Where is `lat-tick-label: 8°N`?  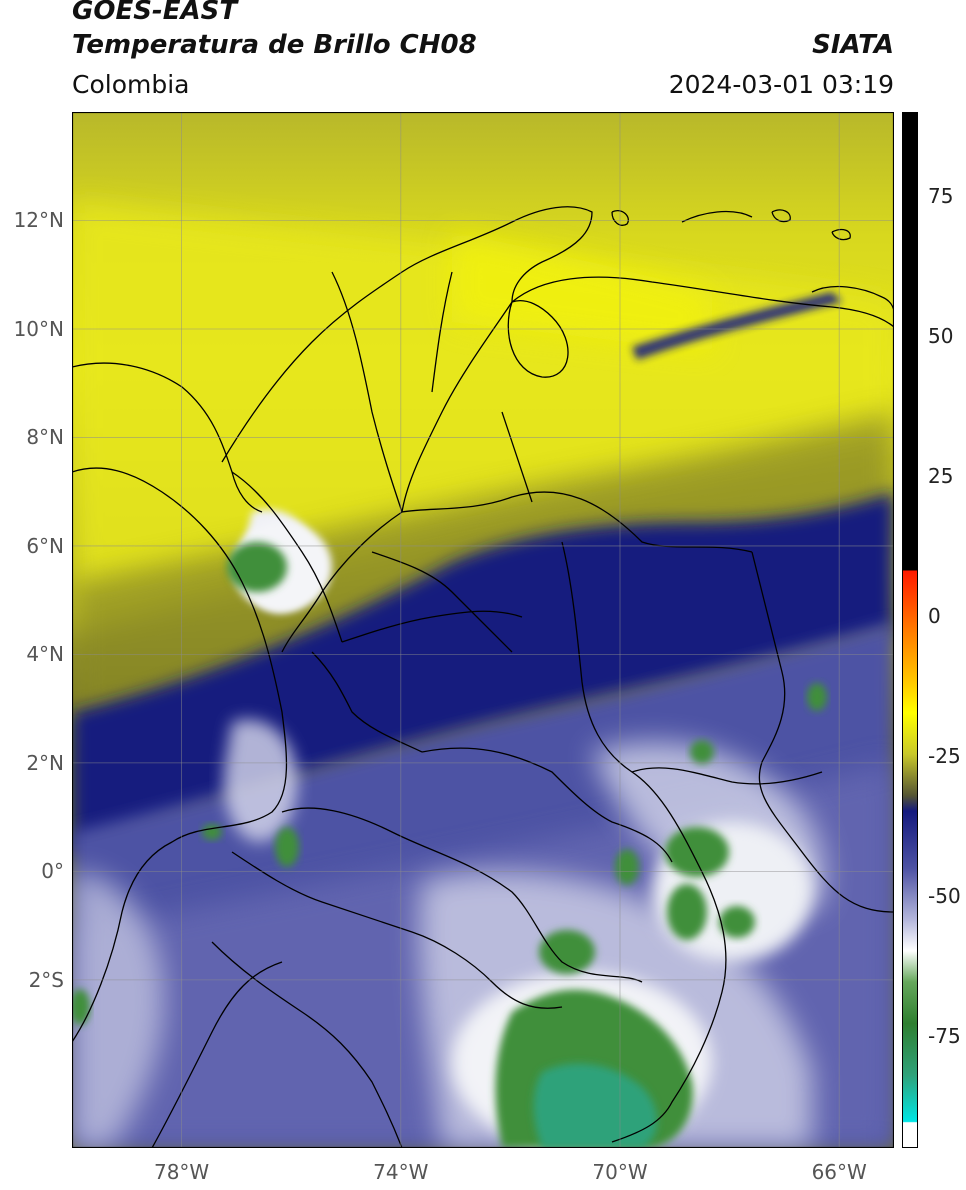
lat-tick-label: 8°N is located at coordinates (45, 437).